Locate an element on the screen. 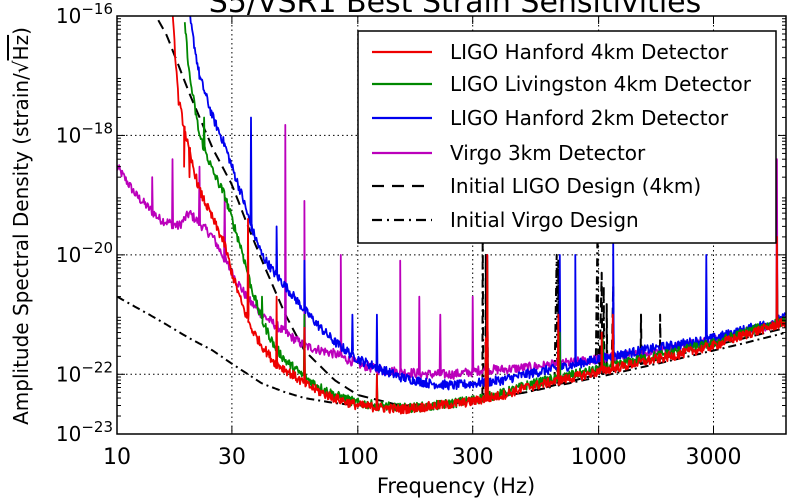  y-tick-label: 10−22 is located at coordinates (84, 372).